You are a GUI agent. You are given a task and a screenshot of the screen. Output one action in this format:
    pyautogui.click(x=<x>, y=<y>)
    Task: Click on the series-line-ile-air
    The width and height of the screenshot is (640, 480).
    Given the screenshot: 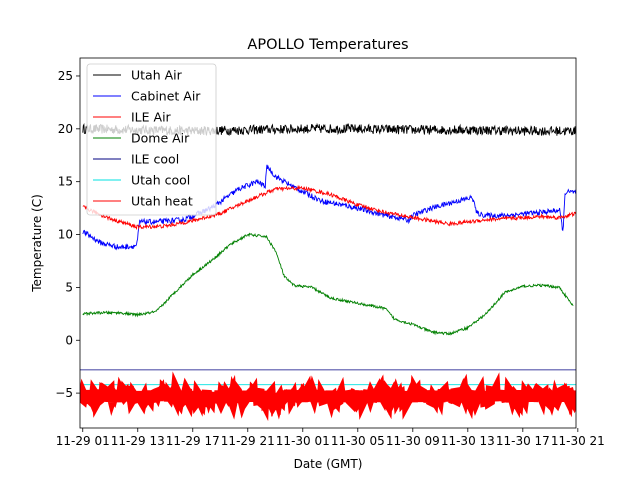 What is the action you would take?
    pyautogui.click(x=329, y=207)
    